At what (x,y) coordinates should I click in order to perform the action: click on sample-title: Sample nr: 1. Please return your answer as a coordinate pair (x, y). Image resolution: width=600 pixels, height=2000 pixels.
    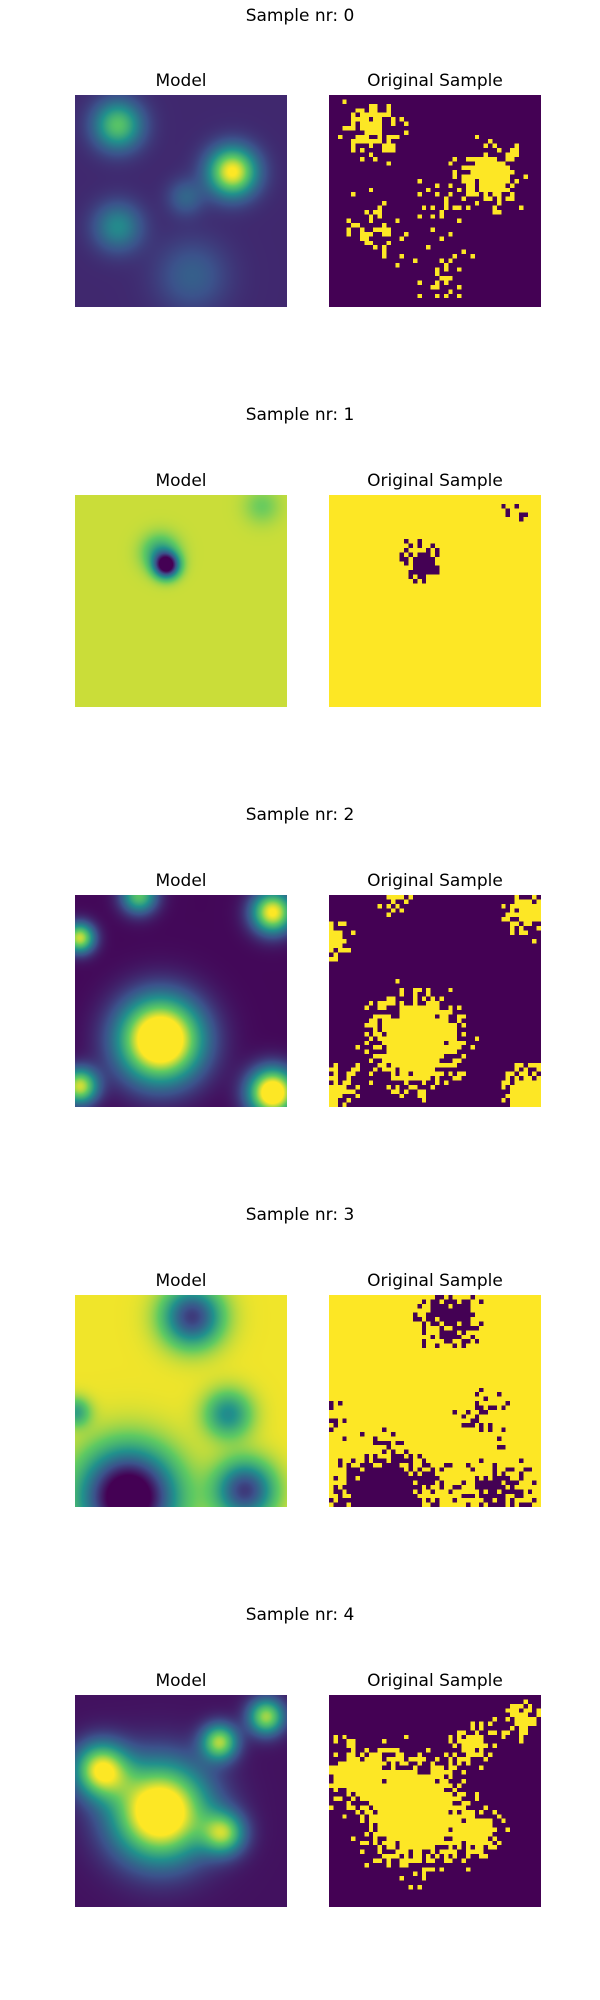
    Looking at the image, I should click on (300, 415).